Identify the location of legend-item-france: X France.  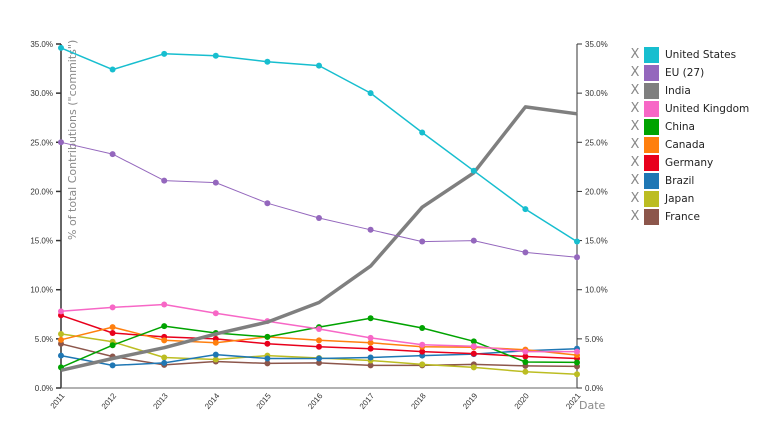
(688, 217).